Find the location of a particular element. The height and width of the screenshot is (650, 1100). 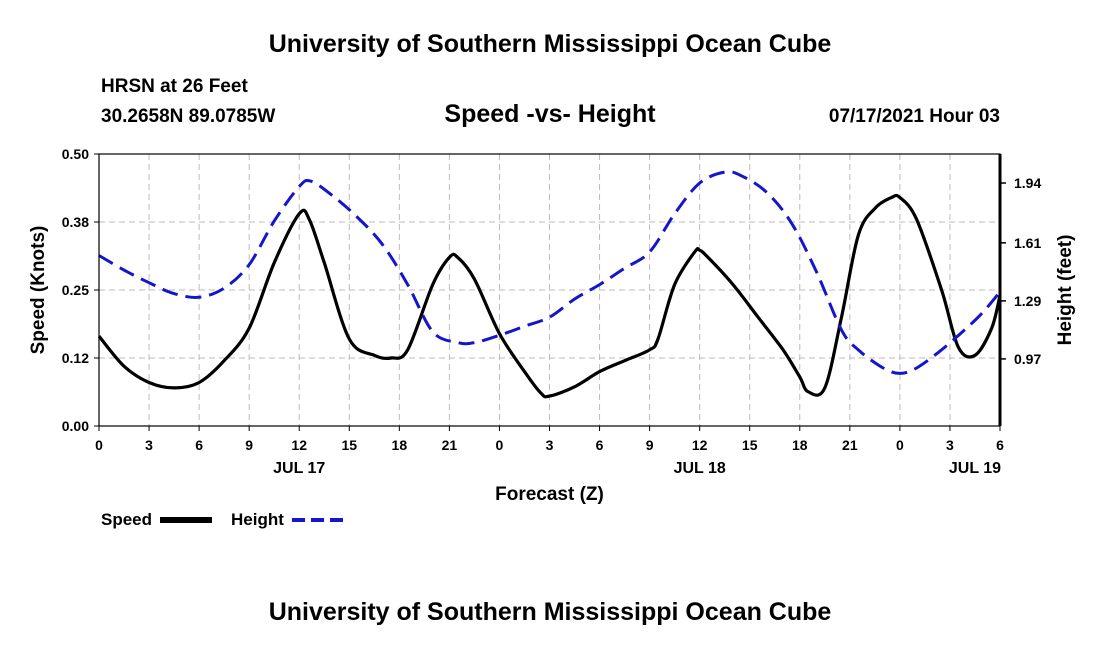

y2-tick-label: 0.97 is located at coordinates (1027, 359).